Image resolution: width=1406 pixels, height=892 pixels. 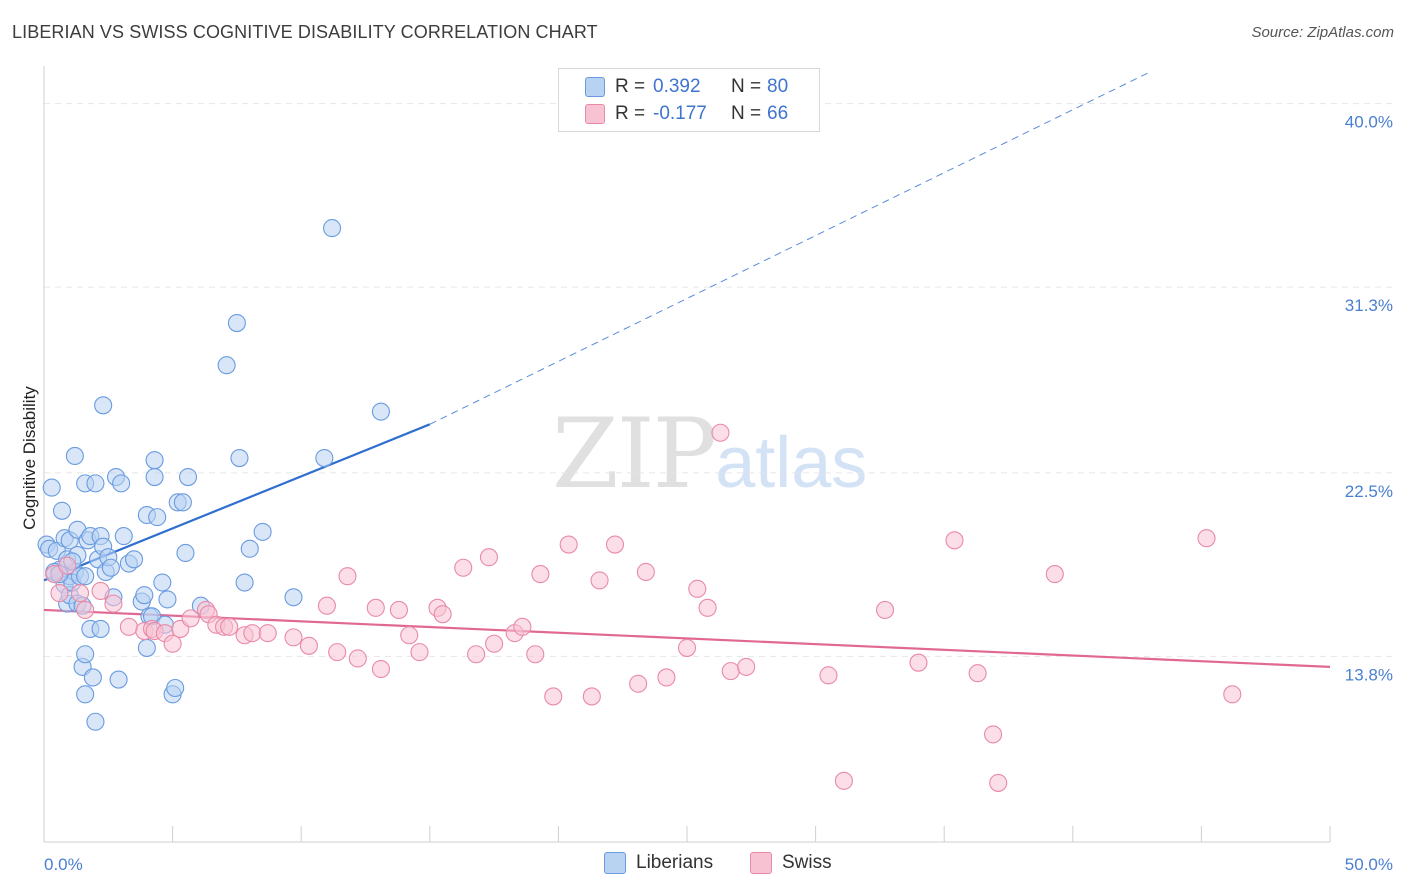 What do you see at coordinates (791, 863) in the screenshot?
I see `legend-item-swiss: Swiss` at bounding box center [791, 863].